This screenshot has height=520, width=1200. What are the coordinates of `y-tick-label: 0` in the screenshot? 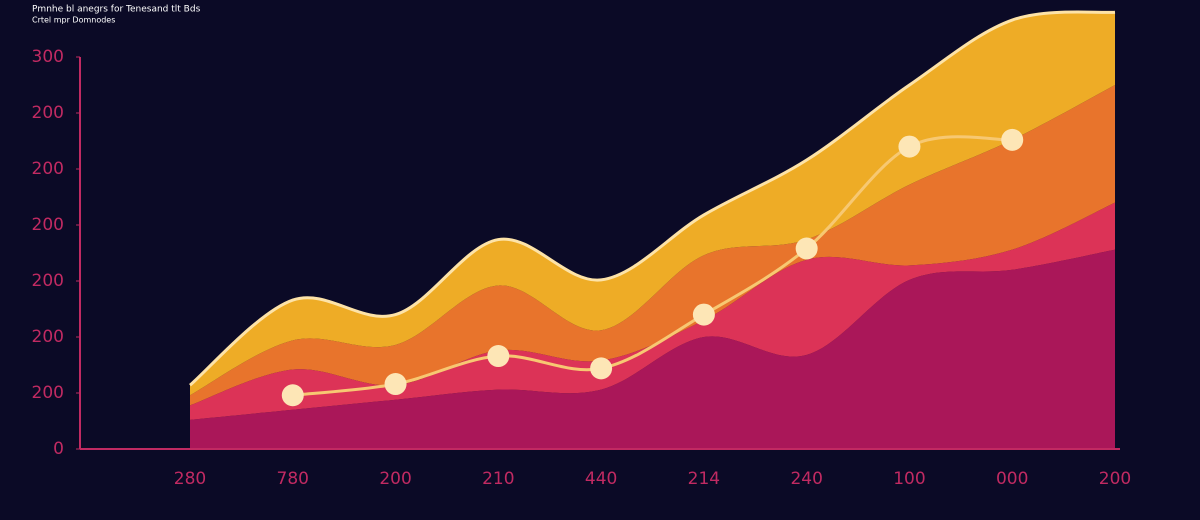 It's located at (58, 449).